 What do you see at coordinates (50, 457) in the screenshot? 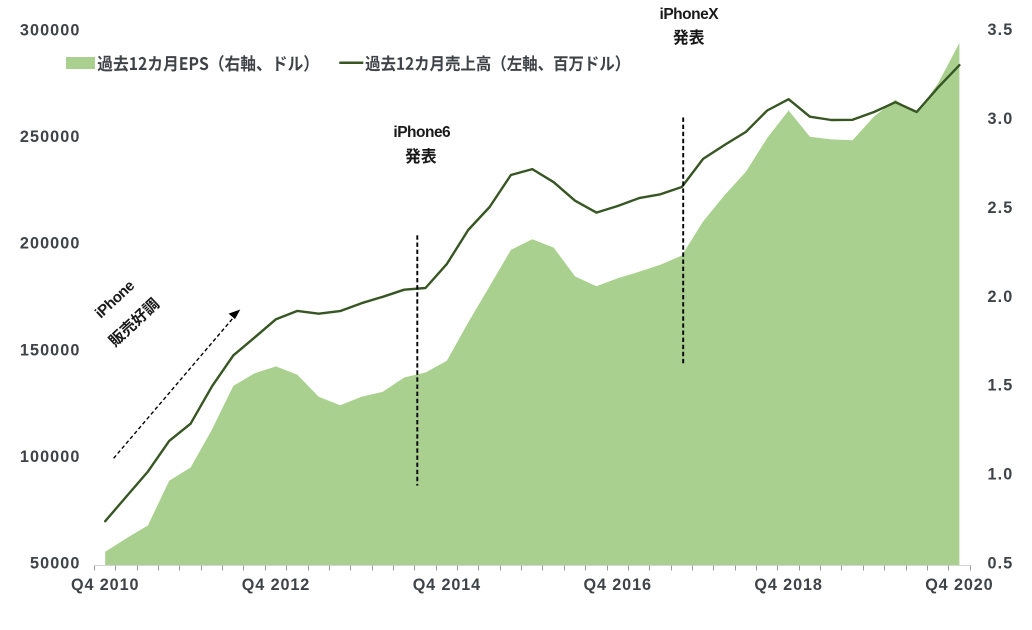
I see `svg-text: 100000` at bounding box center [50, 457].